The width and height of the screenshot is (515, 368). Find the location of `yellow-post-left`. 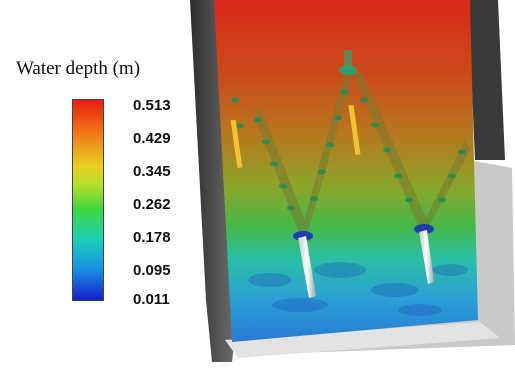

yellow-post-left is located at coordinates (236, 144).